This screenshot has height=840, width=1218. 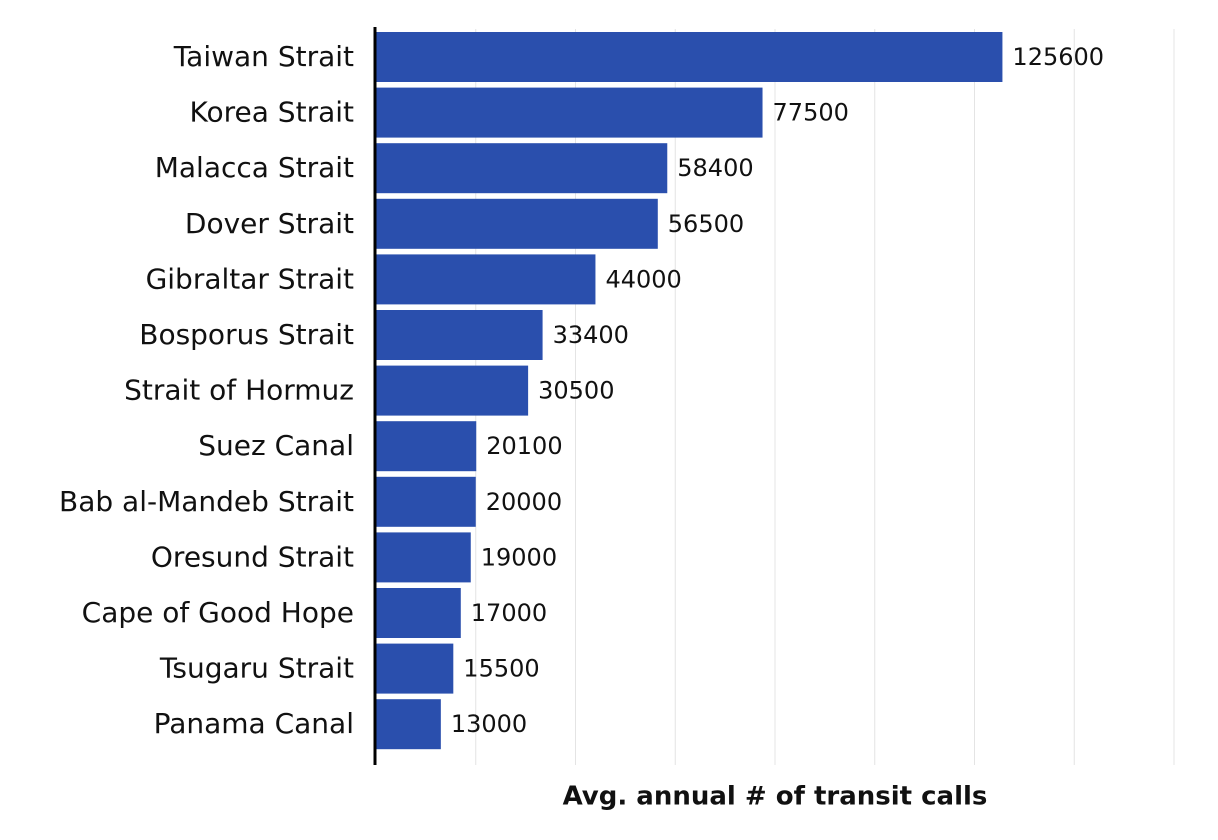 What do you see at coordinates (706, 224) in the screenshot?
I see `value-label: 56500` at bounding box center [706, 224].